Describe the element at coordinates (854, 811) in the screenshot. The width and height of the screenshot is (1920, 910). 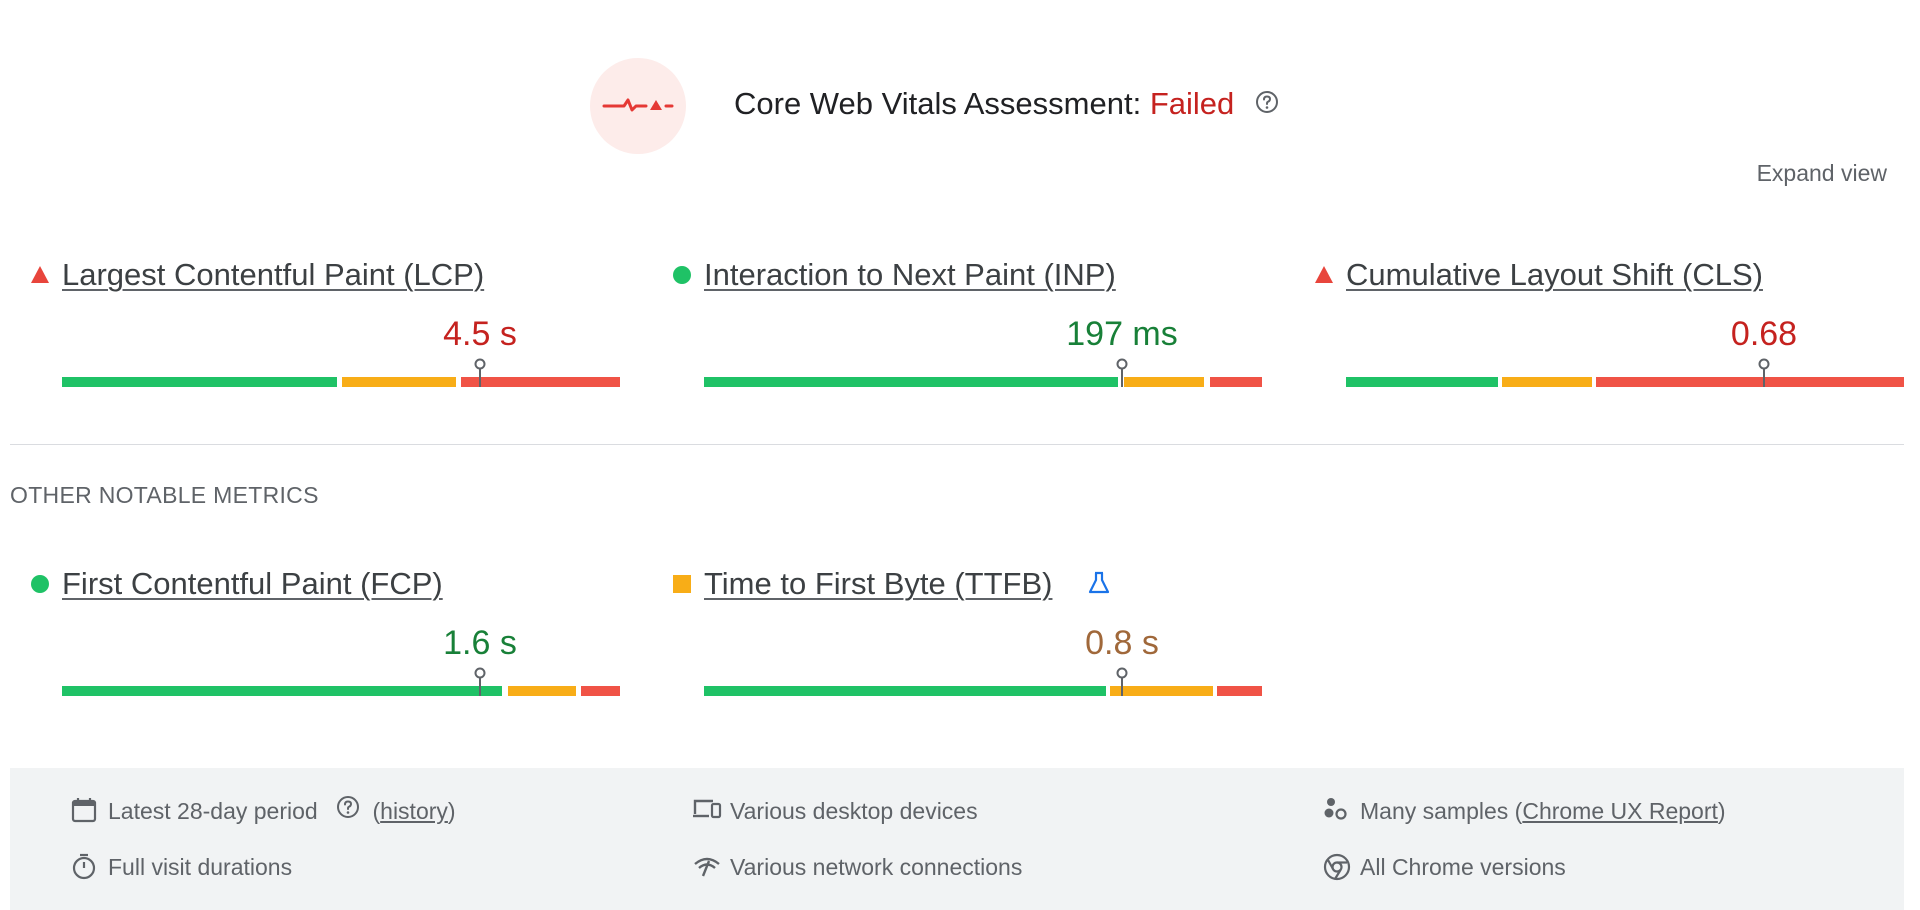
I see `footer-devices-text: Various desktop devices` at that location.